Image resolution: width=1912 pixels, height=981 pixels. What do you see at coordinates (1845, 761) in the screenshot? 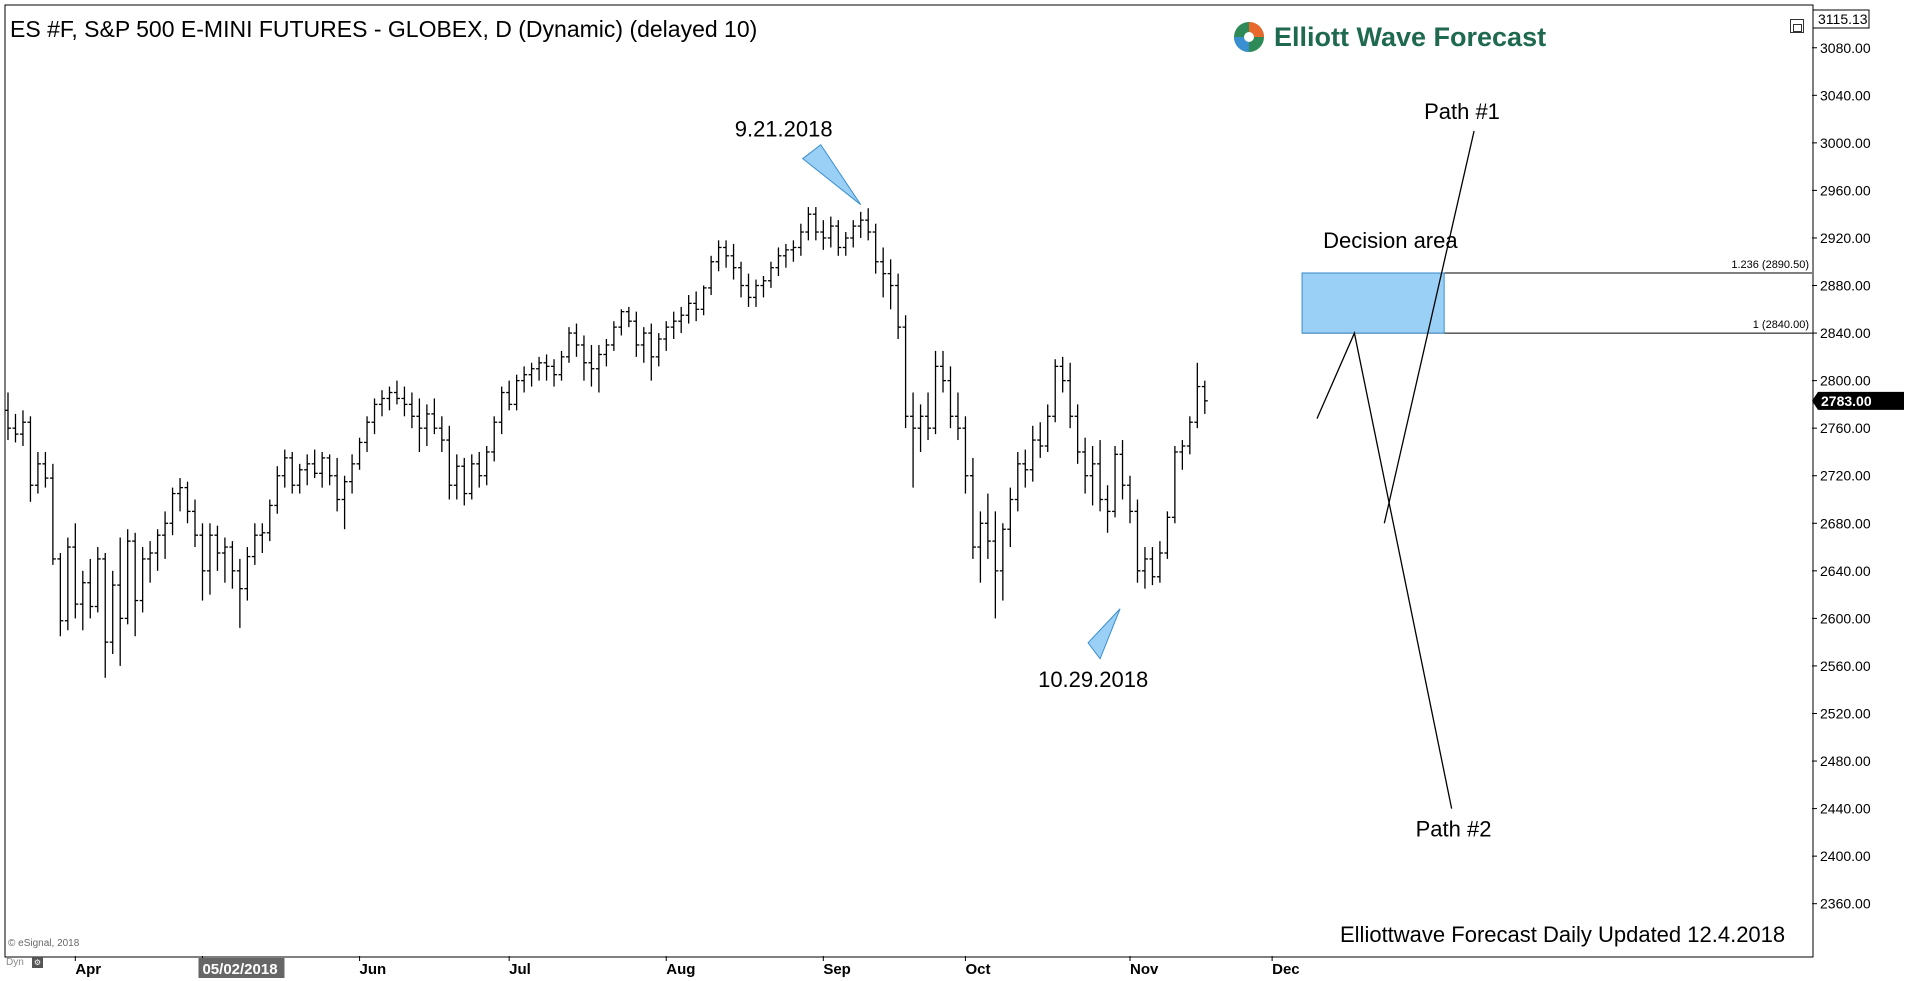
I see `y-tick-label: 2480.00` at bounding box center [1845, 761].